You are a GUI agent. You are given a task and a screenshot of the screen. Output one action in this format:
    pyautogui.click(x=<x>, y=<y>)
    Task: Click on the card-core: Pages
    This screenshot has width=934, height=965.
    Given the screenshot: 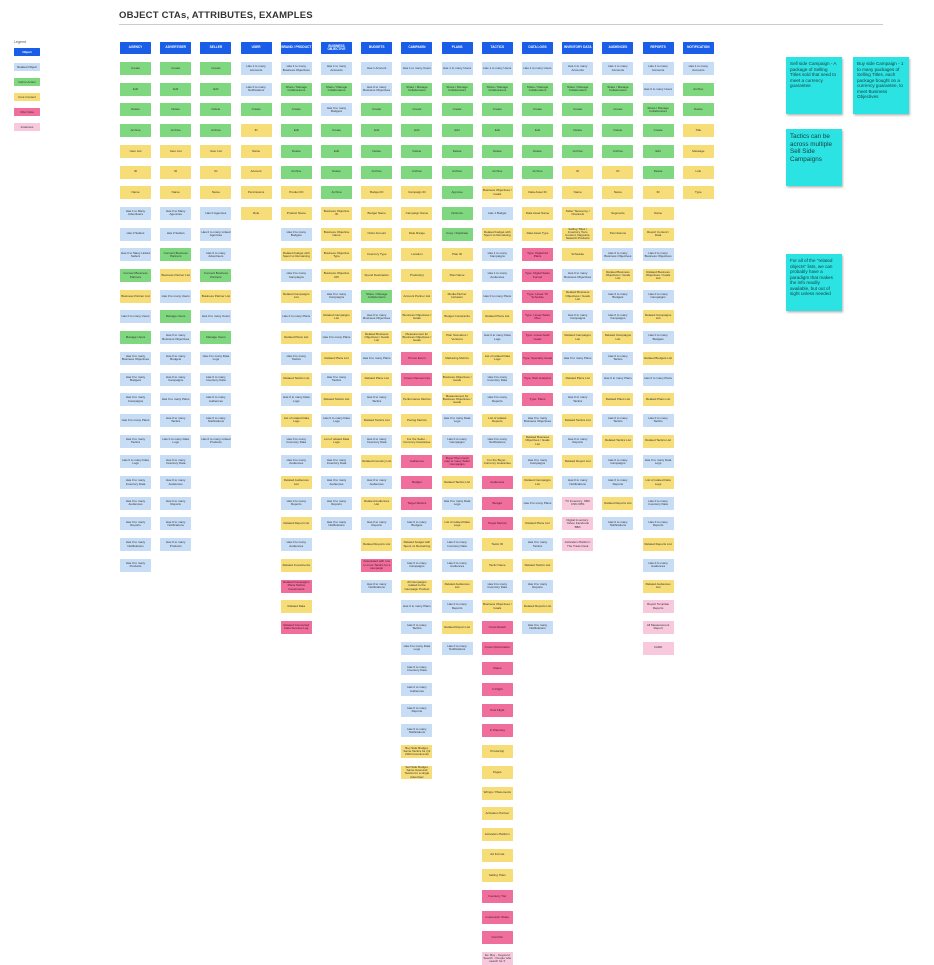 What is the action you would take?
    pyautogui.click(x=497, y=772)
    